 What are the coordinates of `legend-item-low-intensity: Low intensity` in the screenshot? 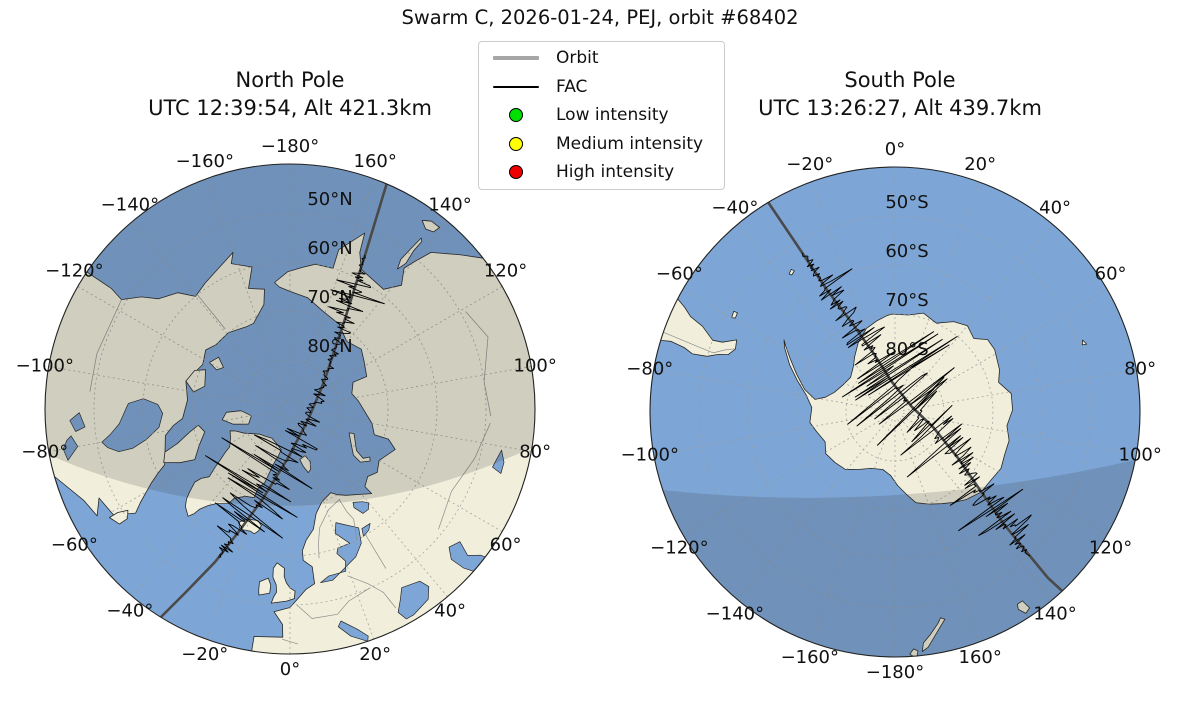 It's located at (601, 115).